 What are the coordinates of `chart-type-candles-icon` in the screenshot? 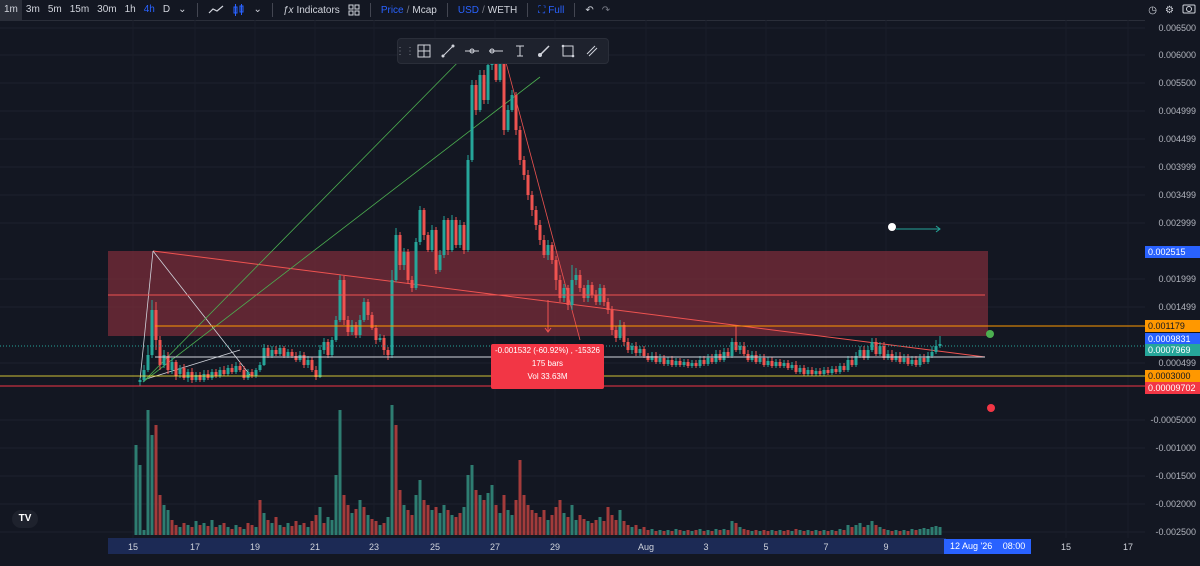 It's located at (239, 10).